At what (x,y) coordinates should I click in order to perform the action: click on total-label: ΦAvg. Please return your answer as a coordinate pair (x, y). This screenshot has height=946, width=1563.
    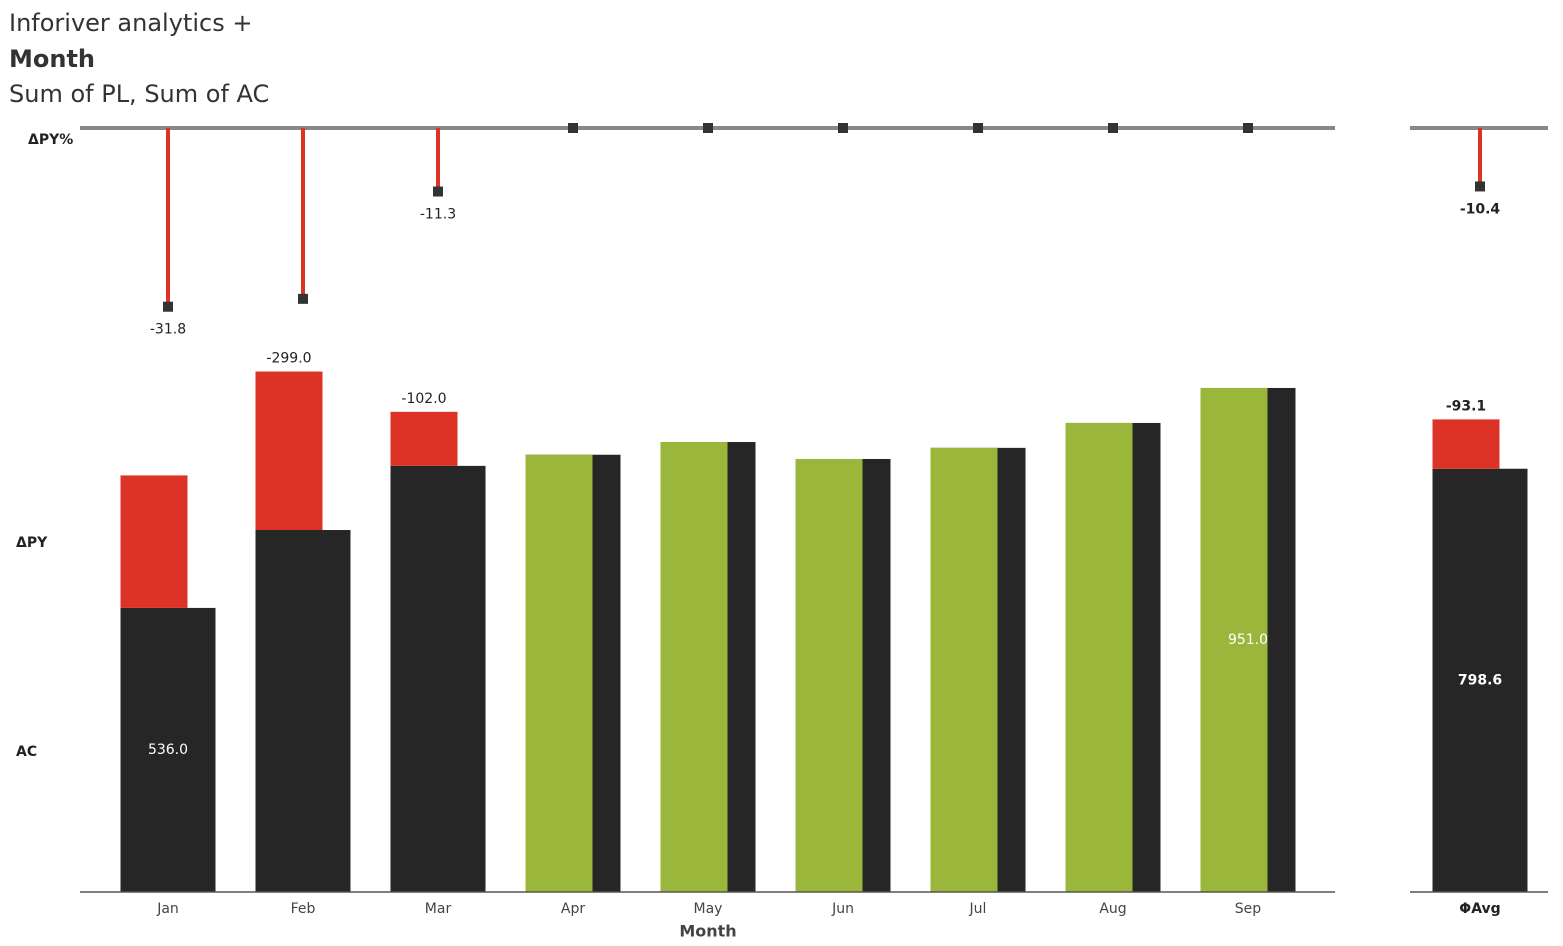
    Looking at the image, I should click on (1479, 909).